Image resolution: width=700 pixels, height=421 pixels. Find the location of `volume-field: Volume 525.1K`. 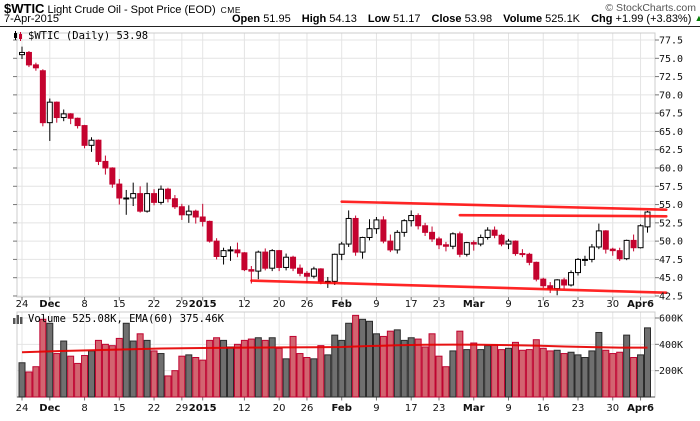

volume-field: Volume 525.1K is located at coordinates (542, 19).